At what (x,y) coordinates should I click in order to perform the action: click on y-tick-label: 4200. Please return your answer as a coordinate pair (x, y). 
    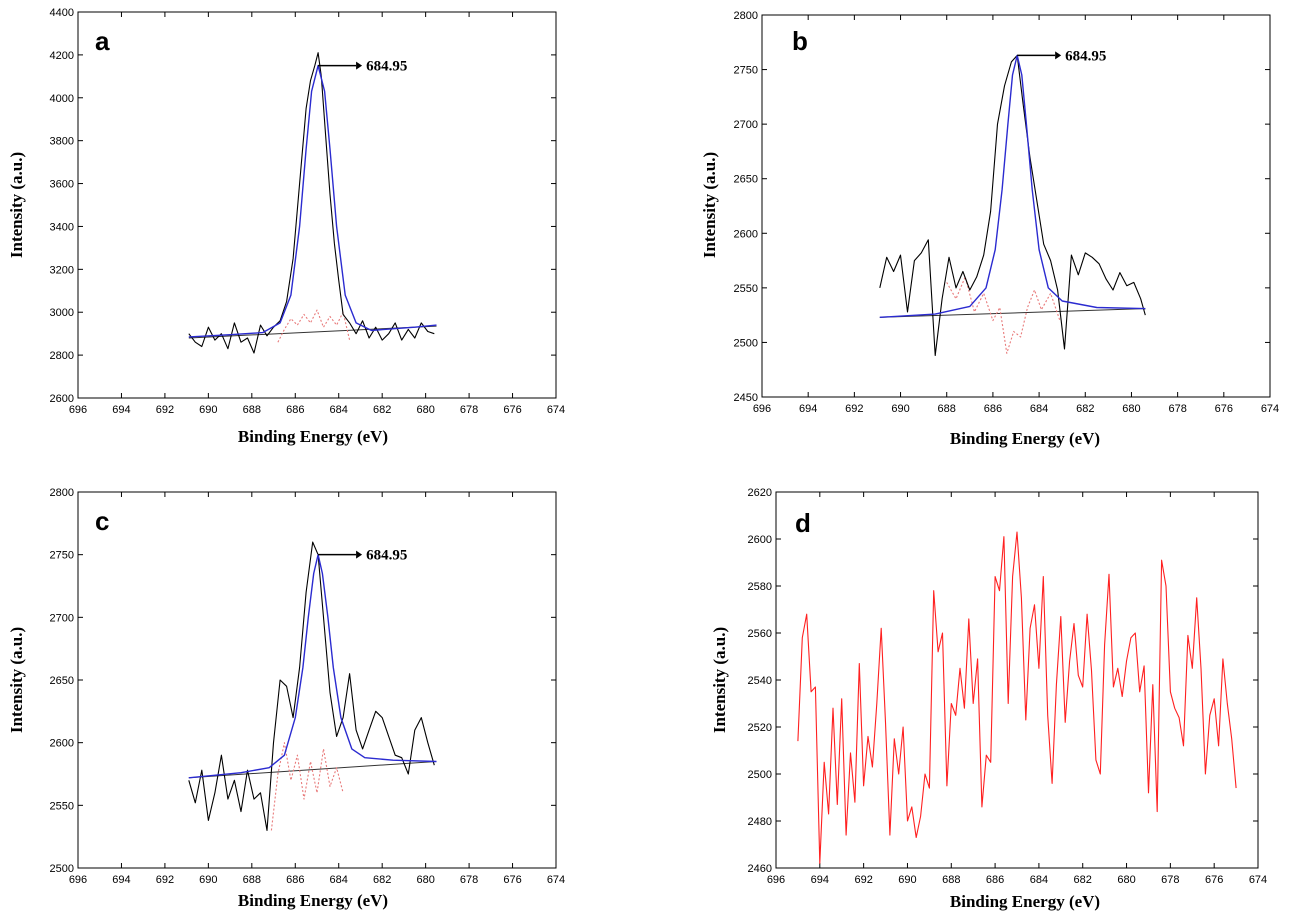
    Looking at the image, I should click on (62, 56).